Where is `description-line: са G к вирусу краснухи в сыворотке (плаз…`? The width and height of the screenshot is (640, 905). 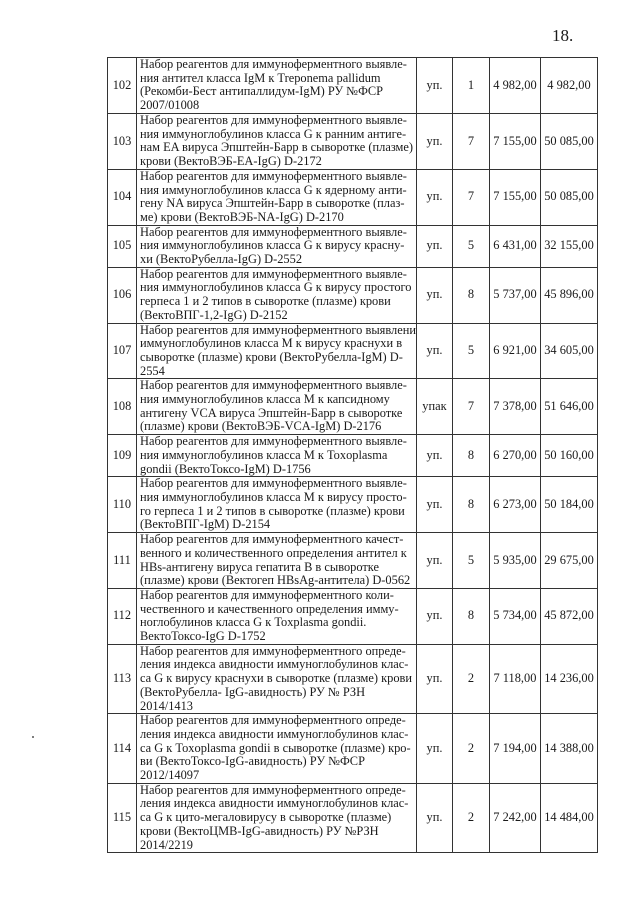
description-line: са G к вирусу краснухи в сыворотке (плаз… is located at coordinates (276, 679).